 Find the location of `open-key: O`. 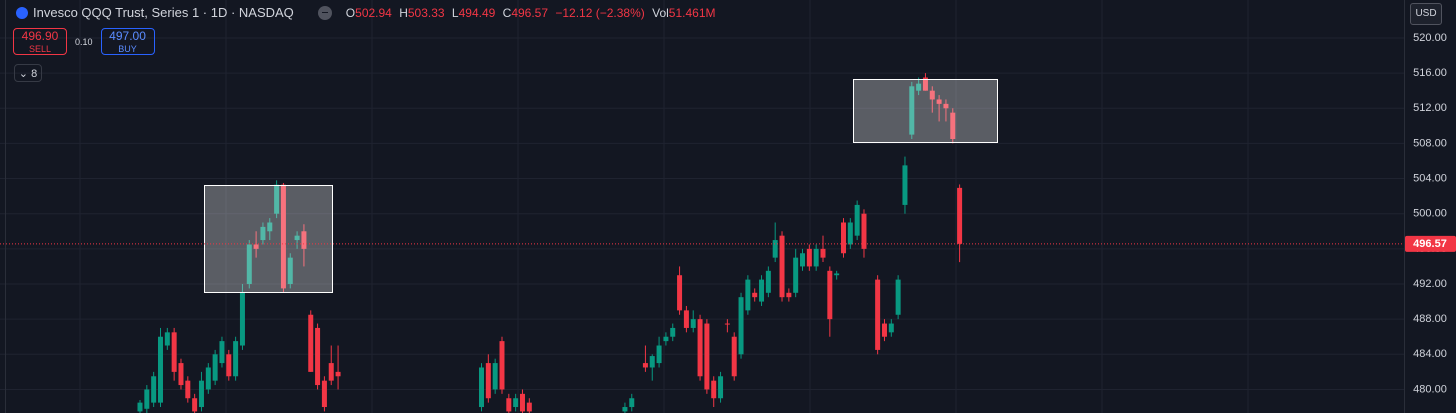

open-key: O is located at coordinates (350, 12).